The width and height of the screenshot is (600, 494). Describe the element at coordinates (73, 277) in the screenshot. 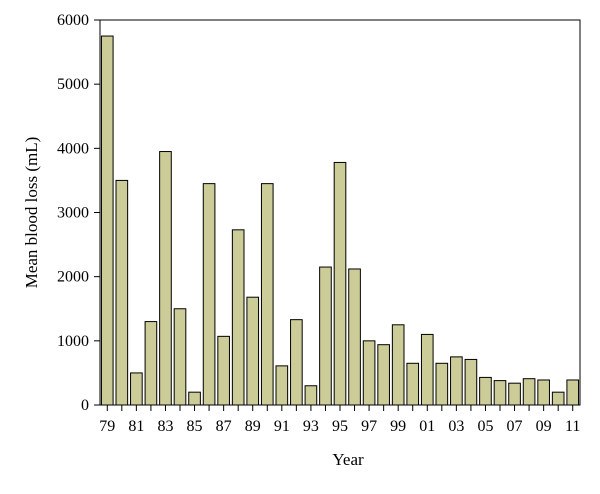

I see `y-tick-label: 2000` at that location.